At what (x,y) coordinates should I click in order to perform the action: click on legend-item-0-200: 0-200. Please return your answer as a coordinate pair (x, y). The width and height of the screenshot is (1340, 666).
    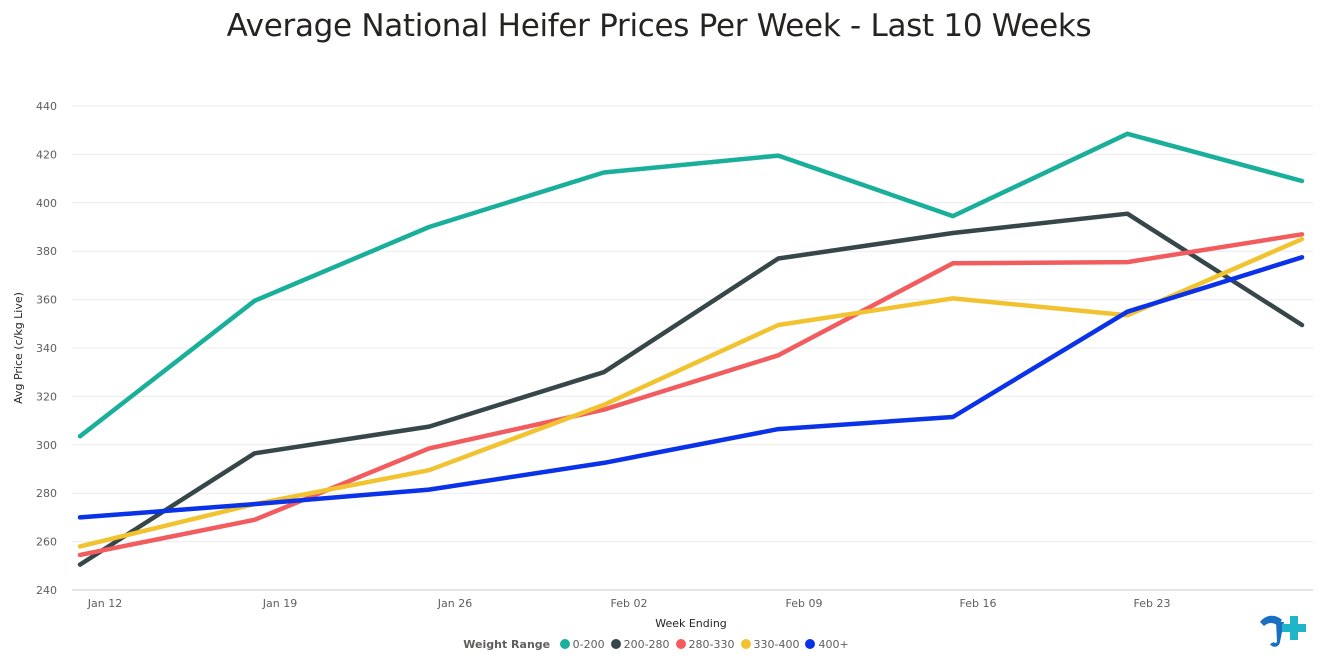
    Looking at the image, I should click on (582, 644).